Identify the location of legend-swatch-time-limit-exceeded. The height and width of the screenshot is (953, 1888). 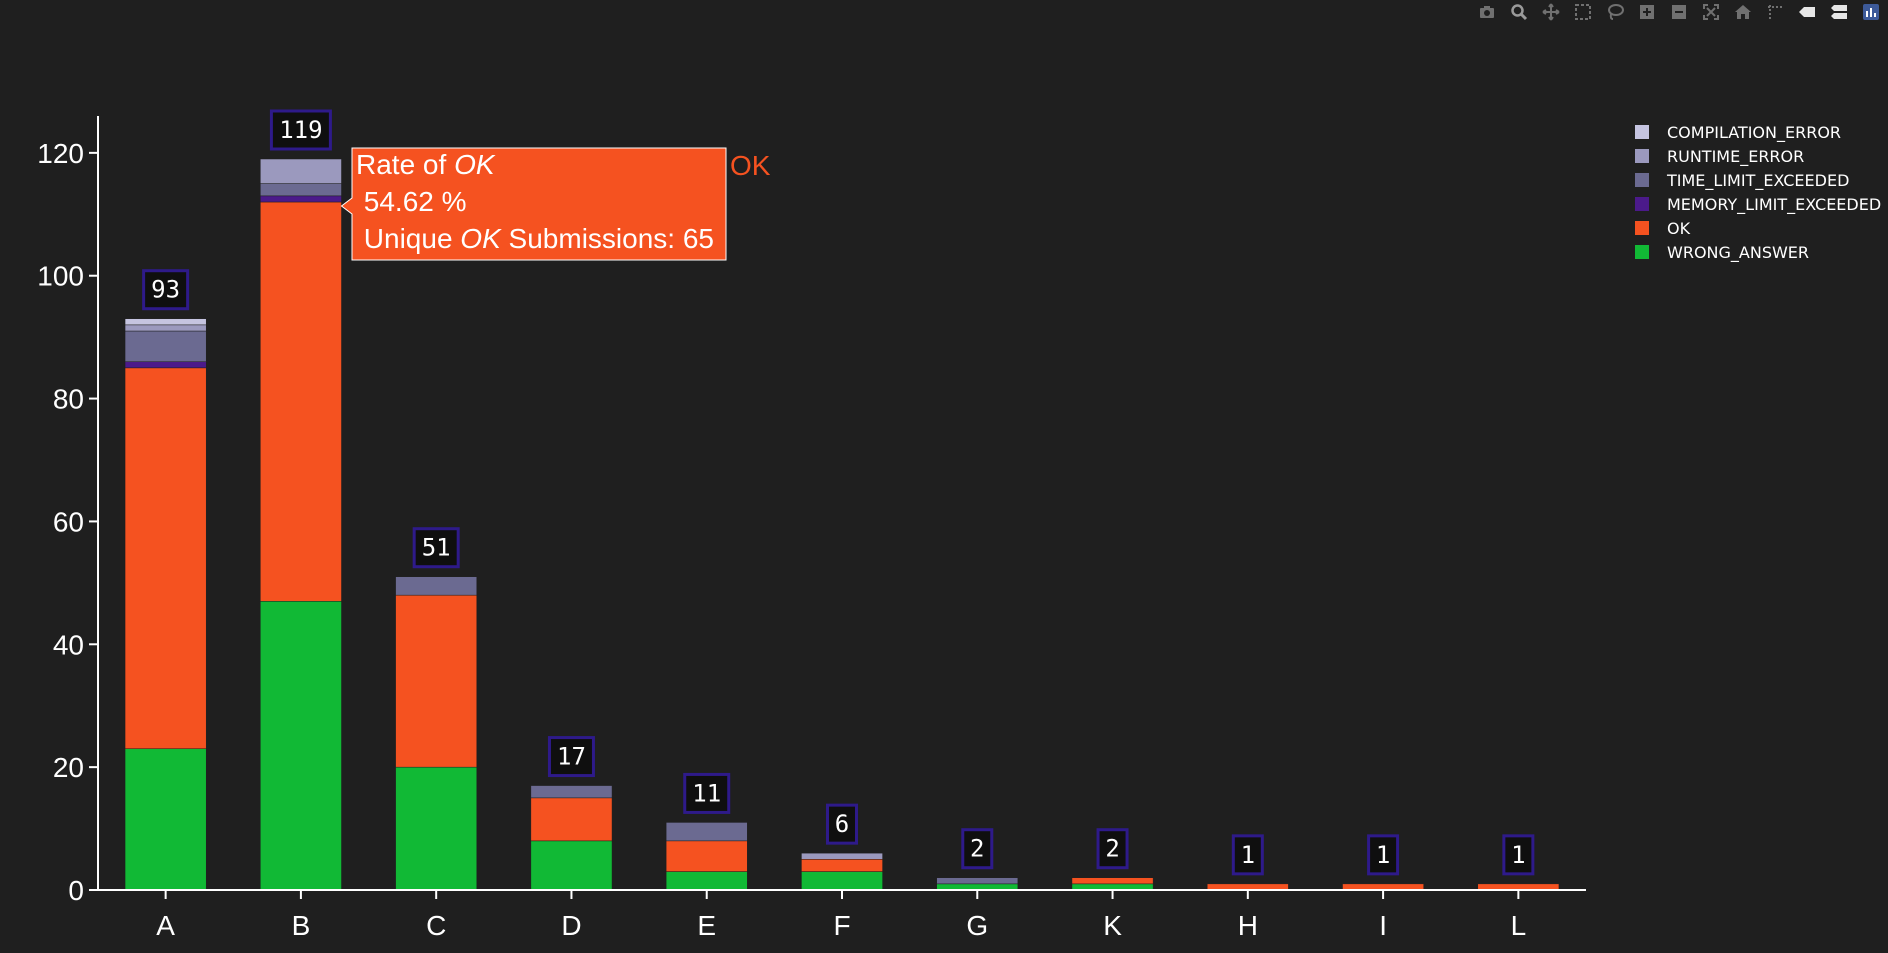
(1642, 180).